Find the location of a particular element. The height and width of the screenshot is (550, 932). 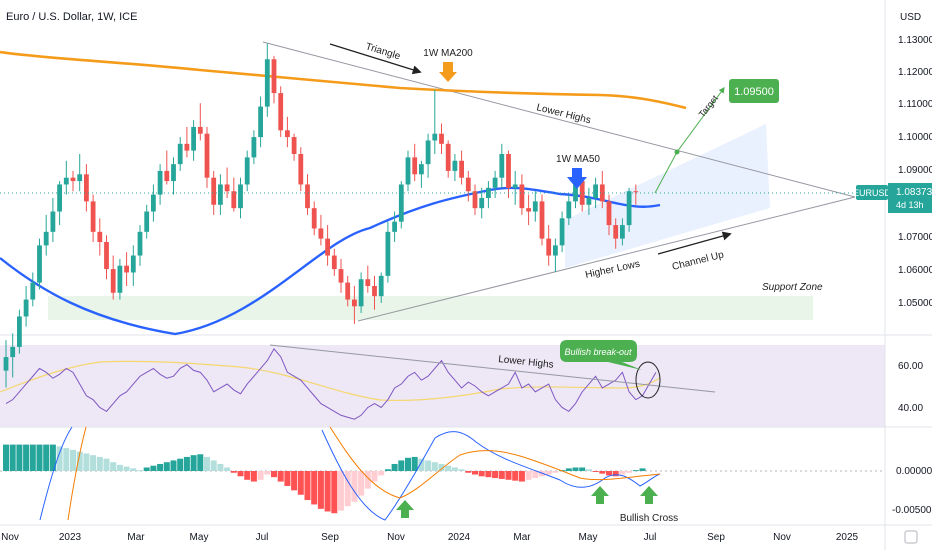

macd-line is located at coordinates (491, 475).